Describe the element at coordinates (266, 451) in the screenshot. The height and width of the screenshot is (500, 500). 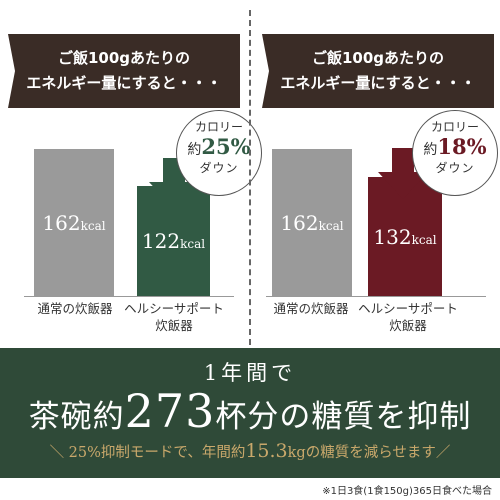
I see `summary-sugar-kg: 15.3` at that location.